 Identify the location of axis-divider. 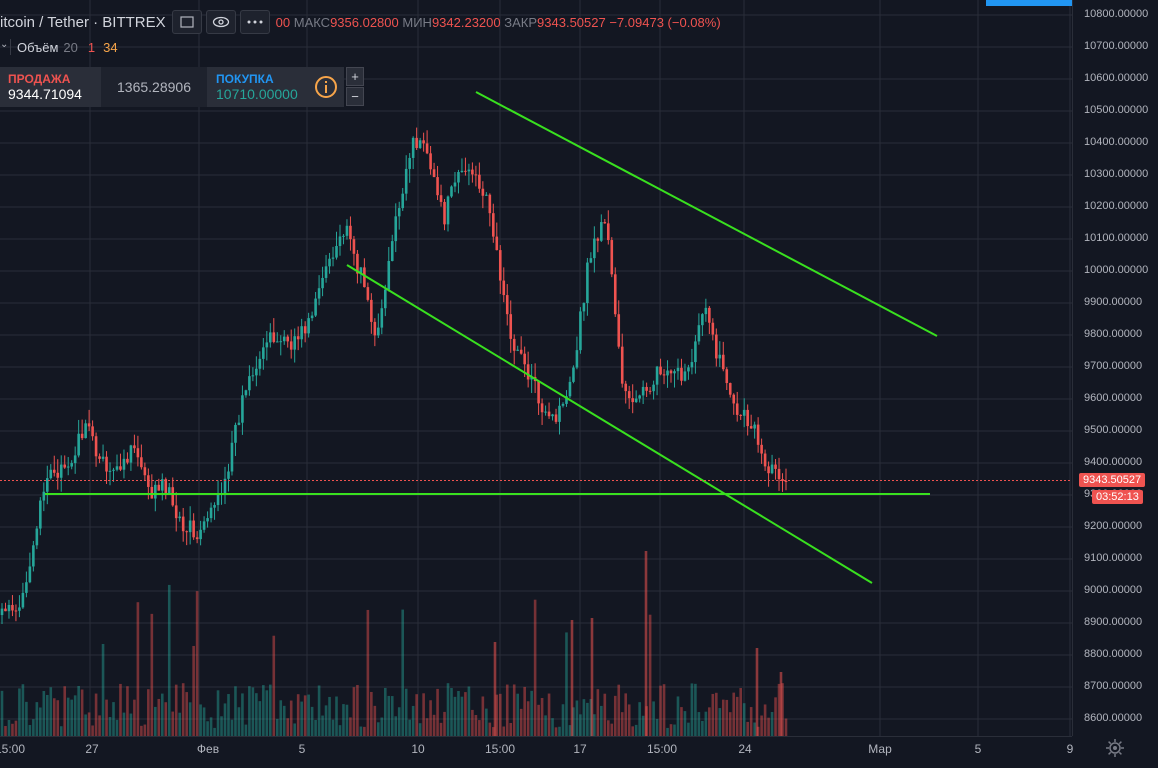
(1072, 368).